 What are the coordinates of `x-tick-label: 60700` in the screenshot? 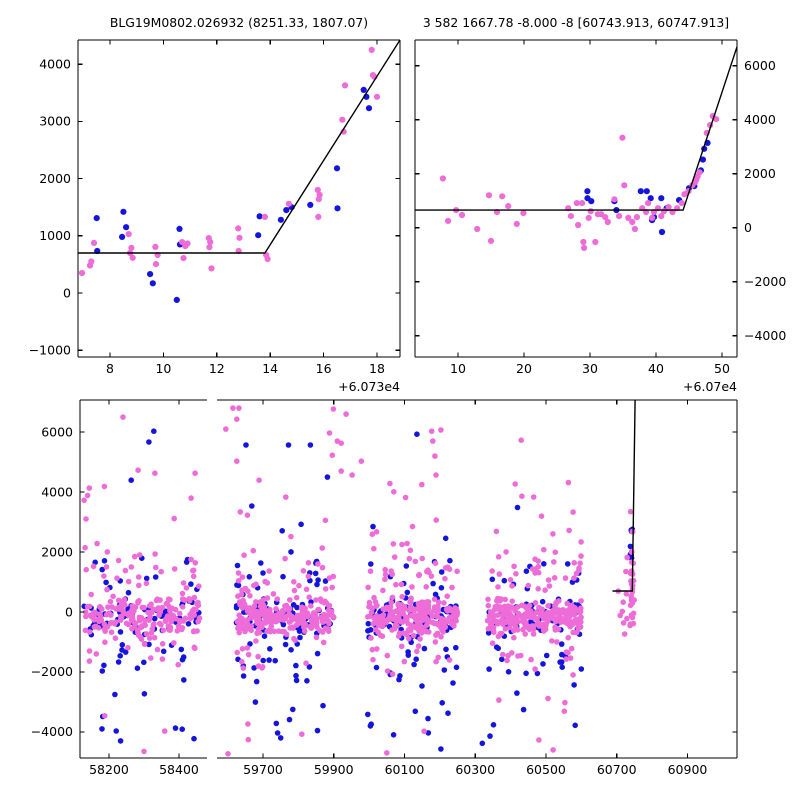 It's located at (617, 769).